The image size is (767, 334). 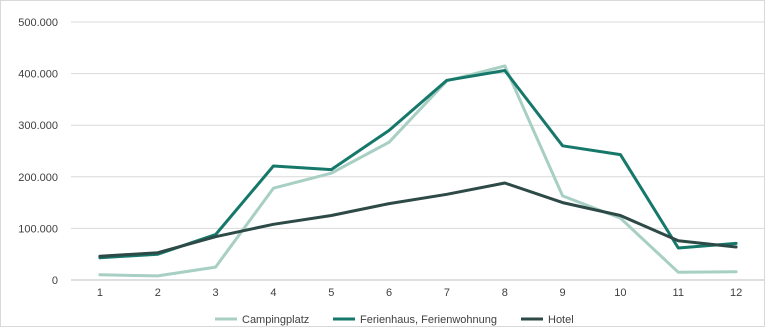 I want to click on y-tick-label: 500.000, so click(x=38, y=23).